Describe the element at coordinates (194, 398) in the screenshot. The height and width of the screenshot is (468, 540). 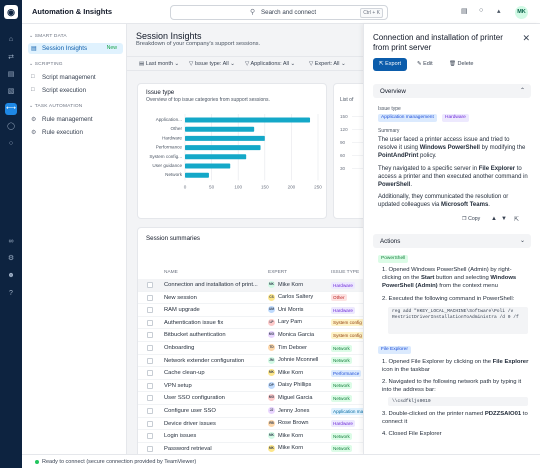
I see `session-name: User SSO configuration` at that location.